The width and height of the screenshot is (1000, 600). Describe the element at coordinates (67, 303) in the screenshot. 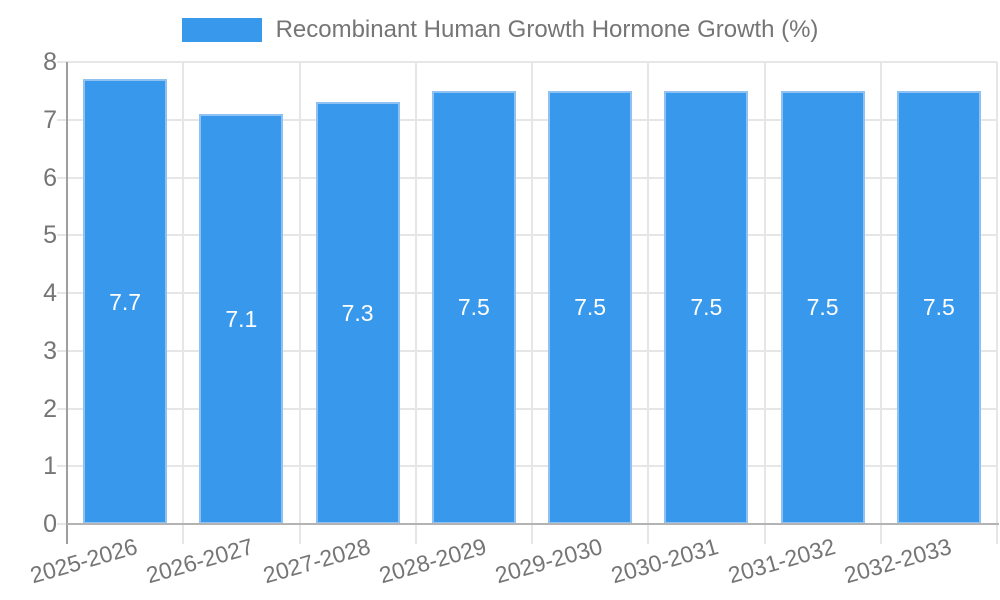

I see `y-axis-line` at that location.